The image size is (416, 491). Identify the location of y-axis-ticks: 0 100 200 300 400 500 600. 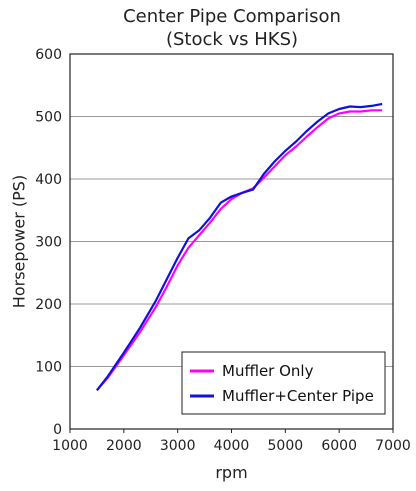
(48, 242).